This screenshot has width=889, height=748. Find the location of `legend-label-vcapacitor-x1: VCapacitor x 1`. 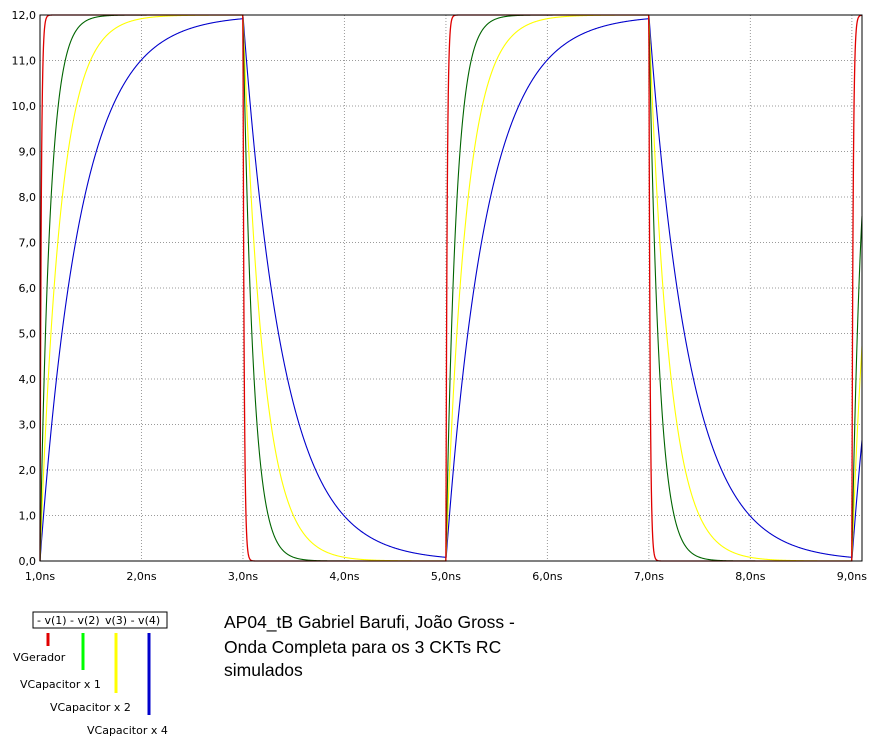

legend-label-vcapacitor-x1: VCapacitor x 1 is located at coordinates (60, 684).